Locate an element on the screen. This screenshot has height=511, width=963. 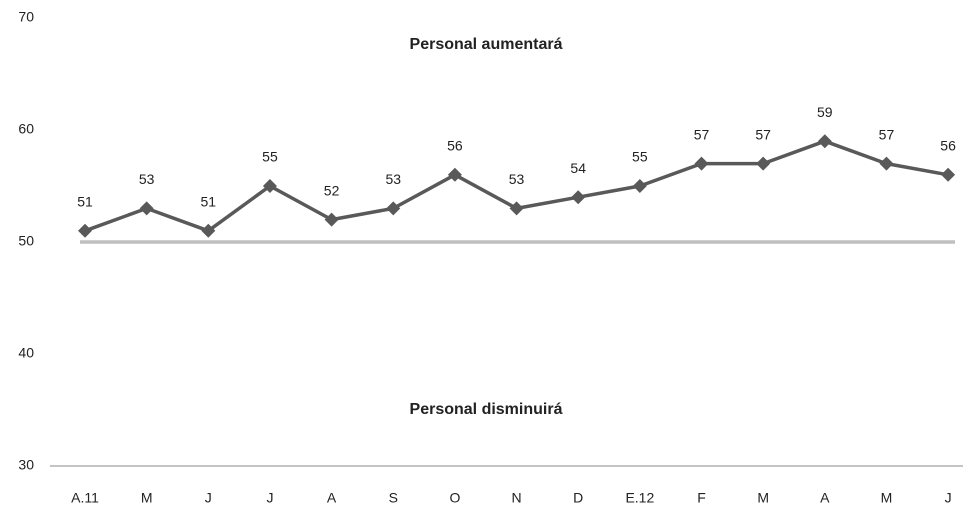
data-label: 59 is located at coordinates (825, 112).